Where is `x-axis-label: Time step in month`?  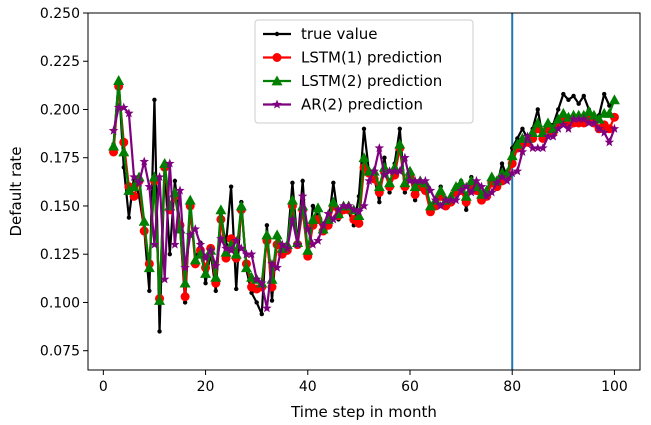 x-axis-label: Time step in month is located at coordinates (363, 412).